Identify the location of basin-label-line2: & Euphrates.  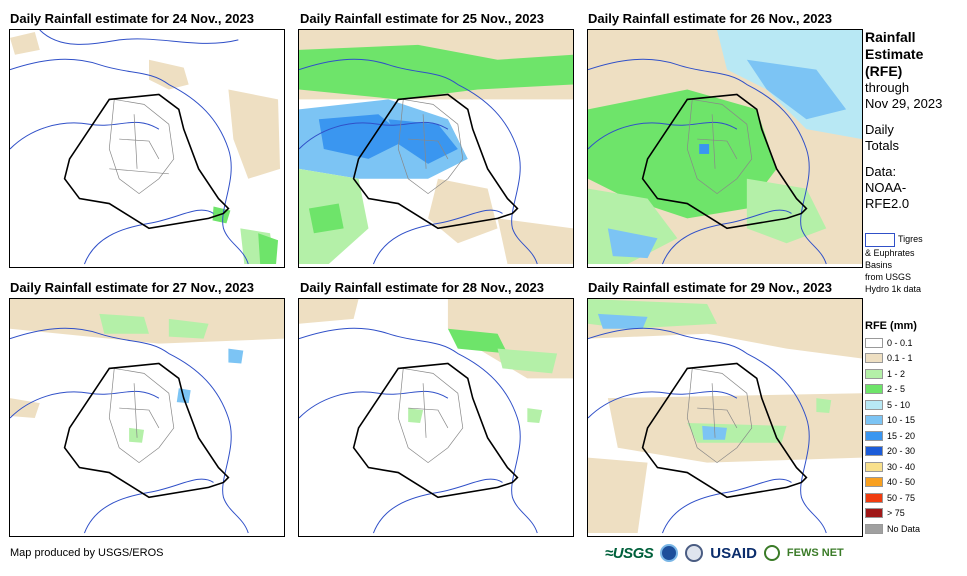
(890, 253).